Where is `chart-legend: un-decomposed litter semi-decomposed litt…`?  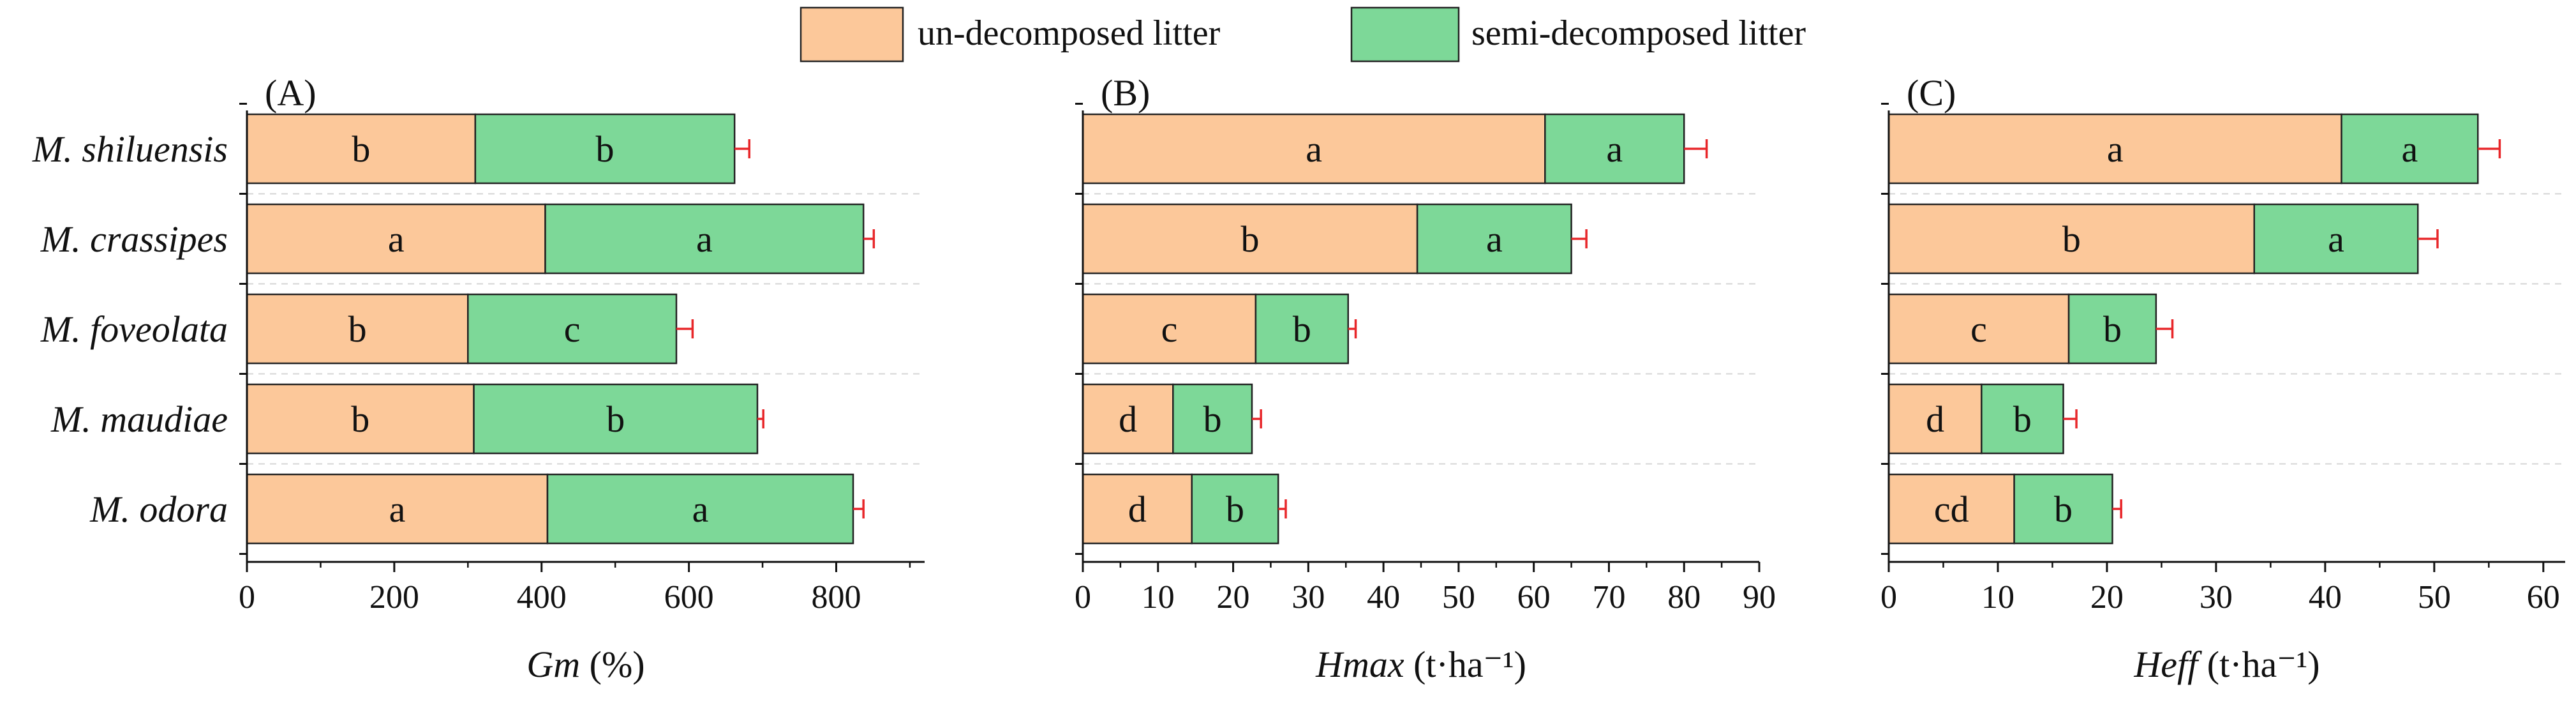
chart-legend: un-decomposed litter semi-decomposed litt… is located at coordinates (1303, 34).